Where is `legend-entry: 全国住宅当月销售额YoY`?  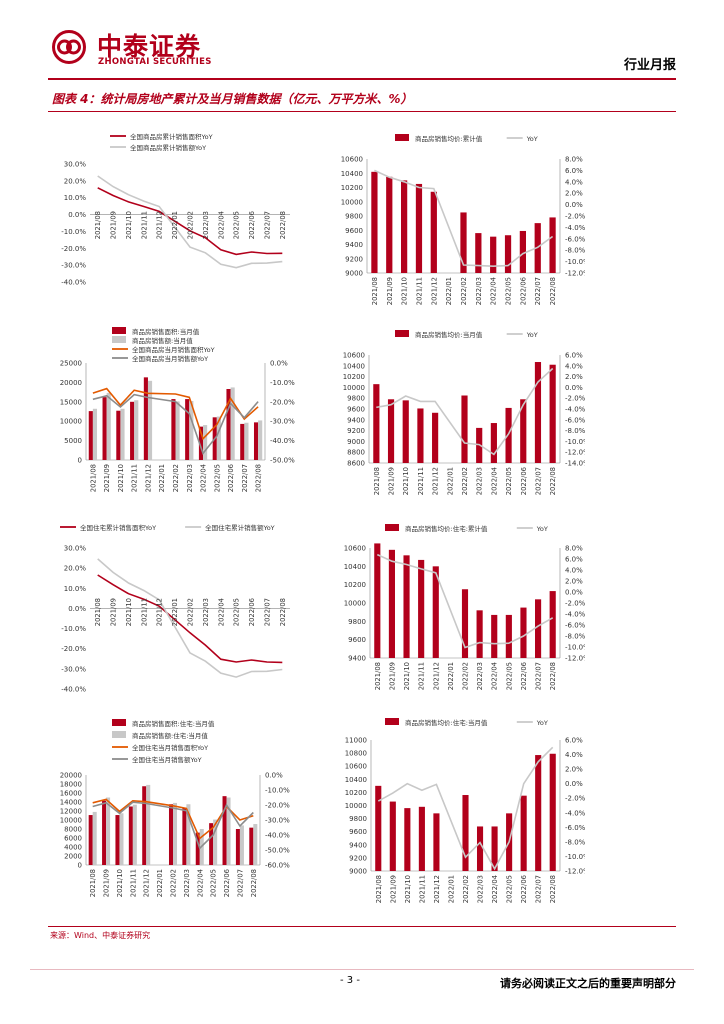 legend-entry: 全国住宅当月销售额YoY is located at coordinates (167, 759).